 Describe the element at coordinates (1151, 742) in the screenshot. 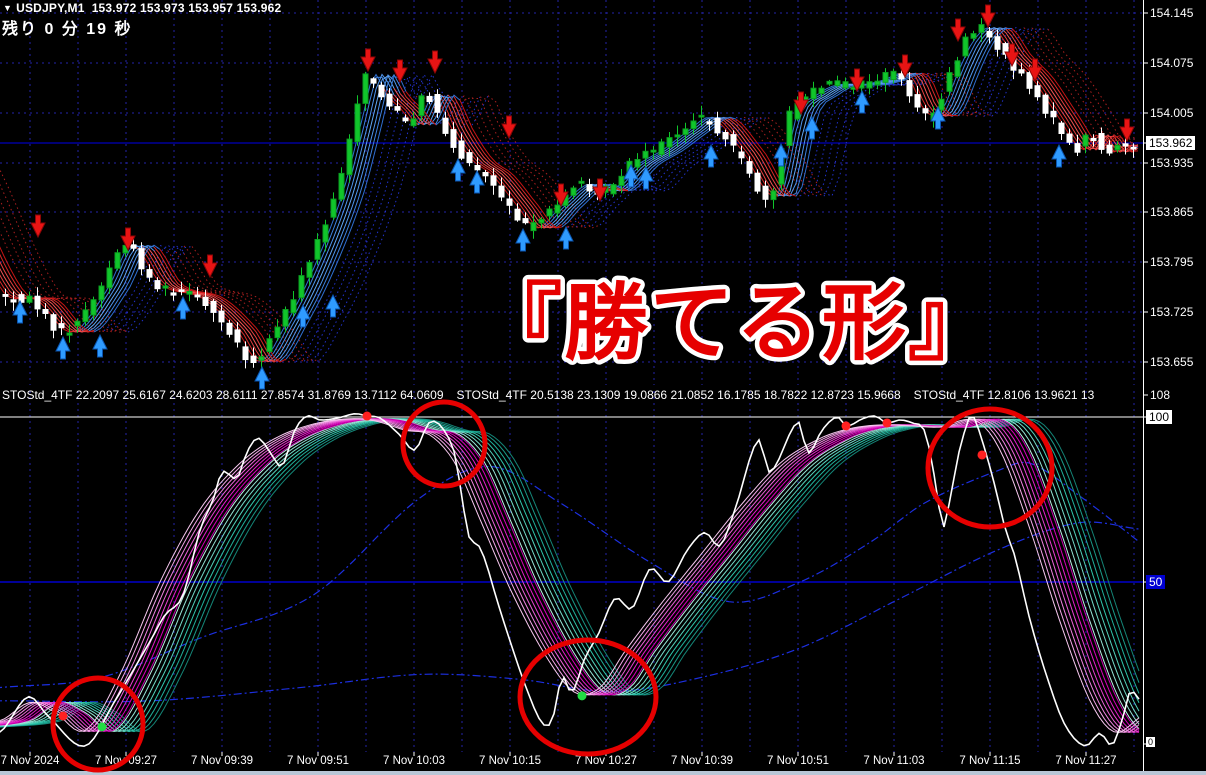

I see `indicator-tick-label: 0` at that location.